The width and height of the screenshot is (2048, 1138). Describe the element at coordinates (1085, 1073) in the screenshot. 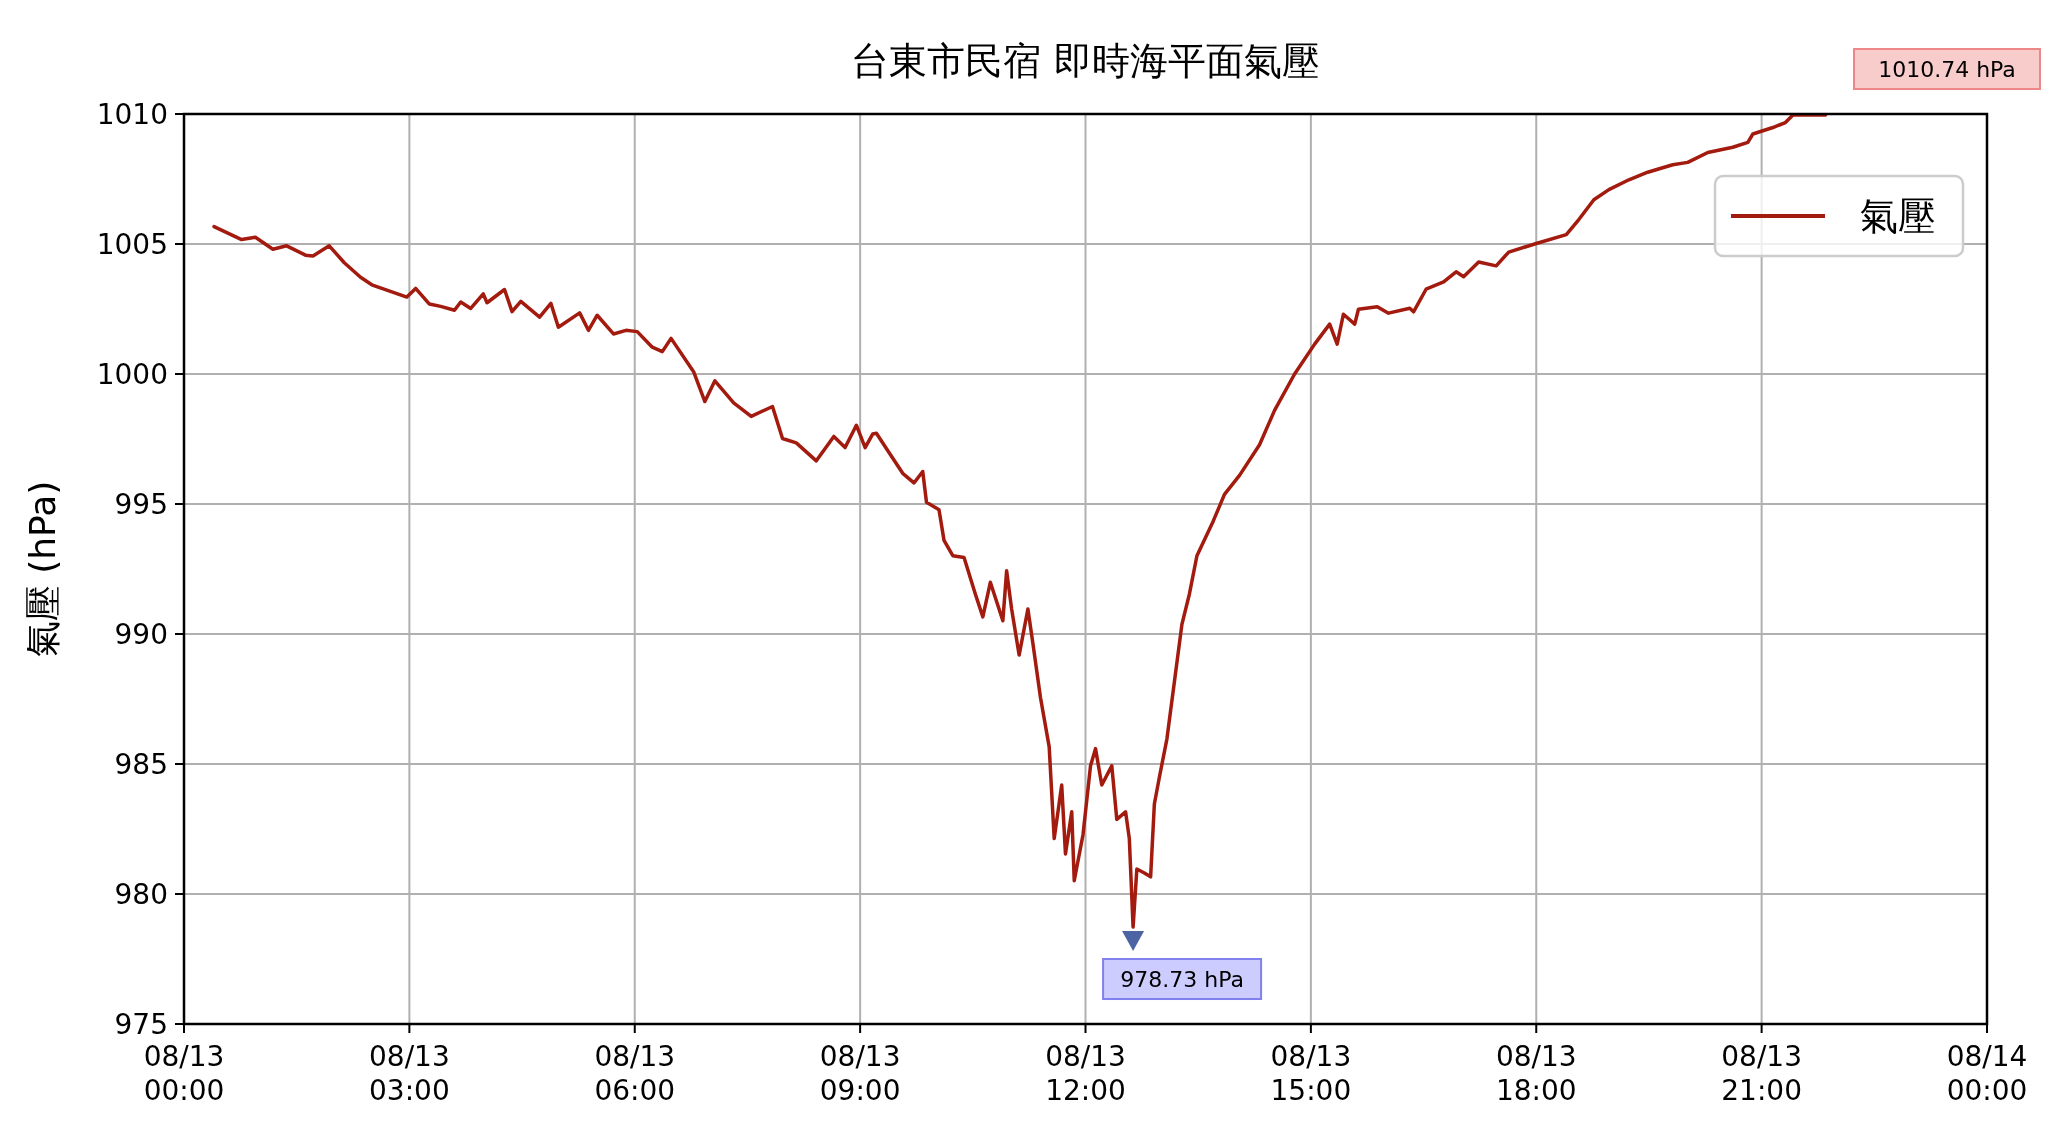

I see `x-tick-label: 08/13 12:00` at that location.